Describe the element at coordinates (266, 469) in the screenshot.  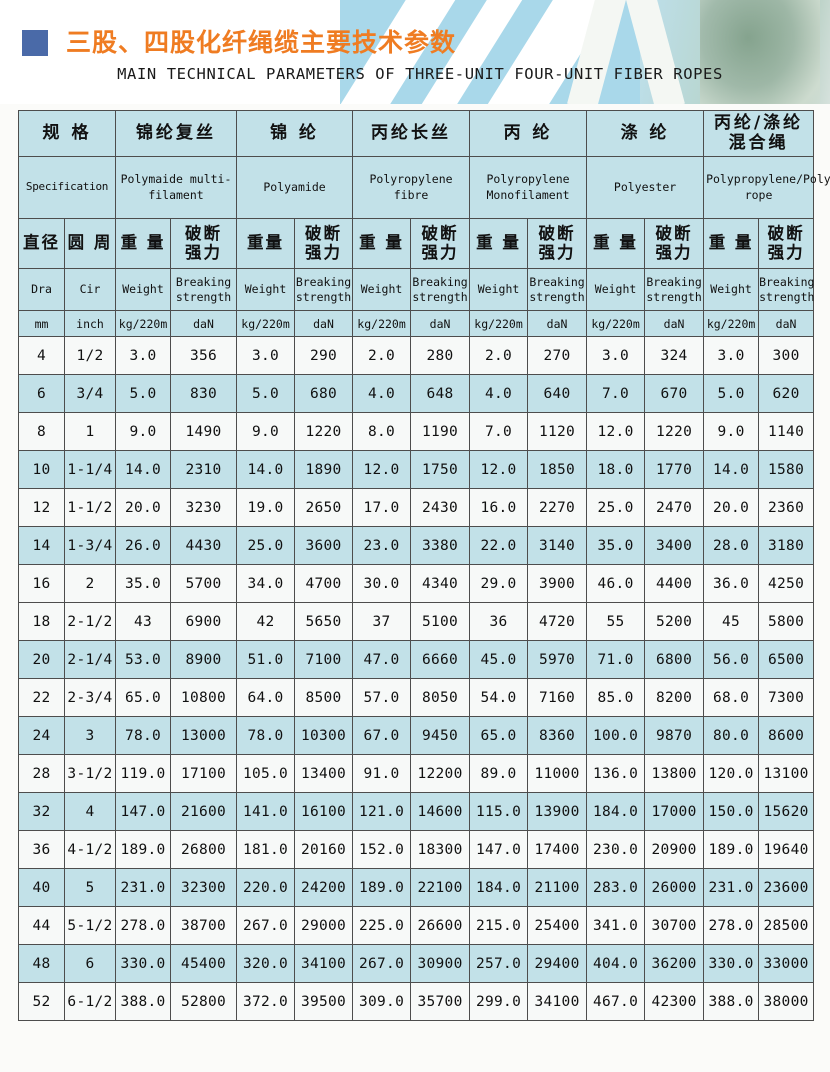
I see `cell-r3-c4: 14.0` at that location.